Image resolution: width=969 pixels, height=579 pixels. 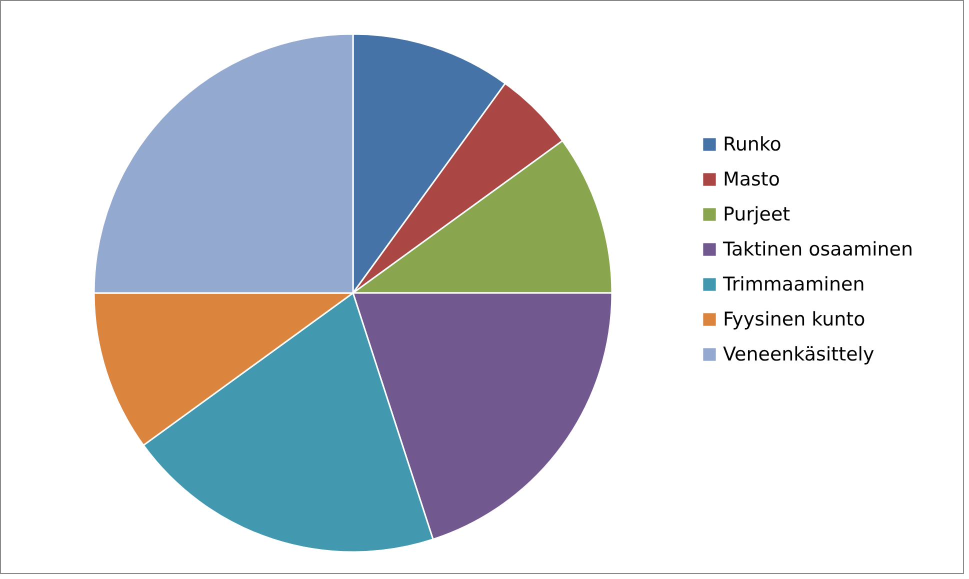 What do you see at coordinates (794, 319) in the screenshot?
I see `legend-label: Fyysinen kunto` at bounding box center [794, 319].